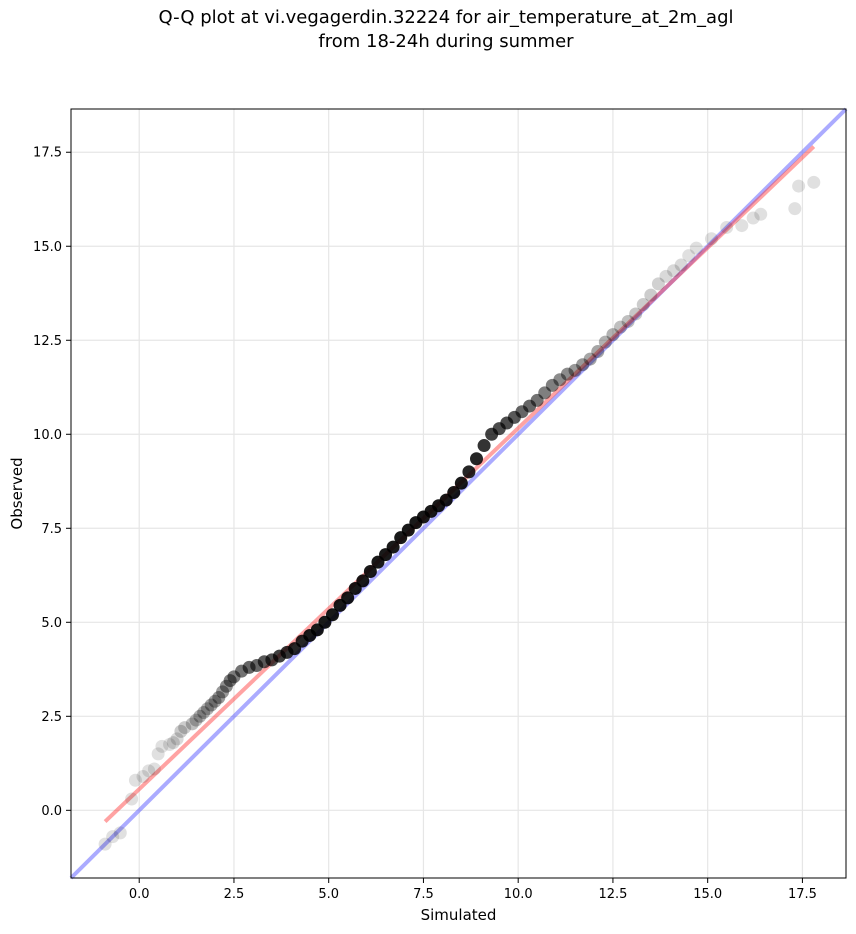  What do you see at coordinates (707, 894) in the screenshot?
I see `x-tick-label: 15.0` at bounding box center [707, 894].